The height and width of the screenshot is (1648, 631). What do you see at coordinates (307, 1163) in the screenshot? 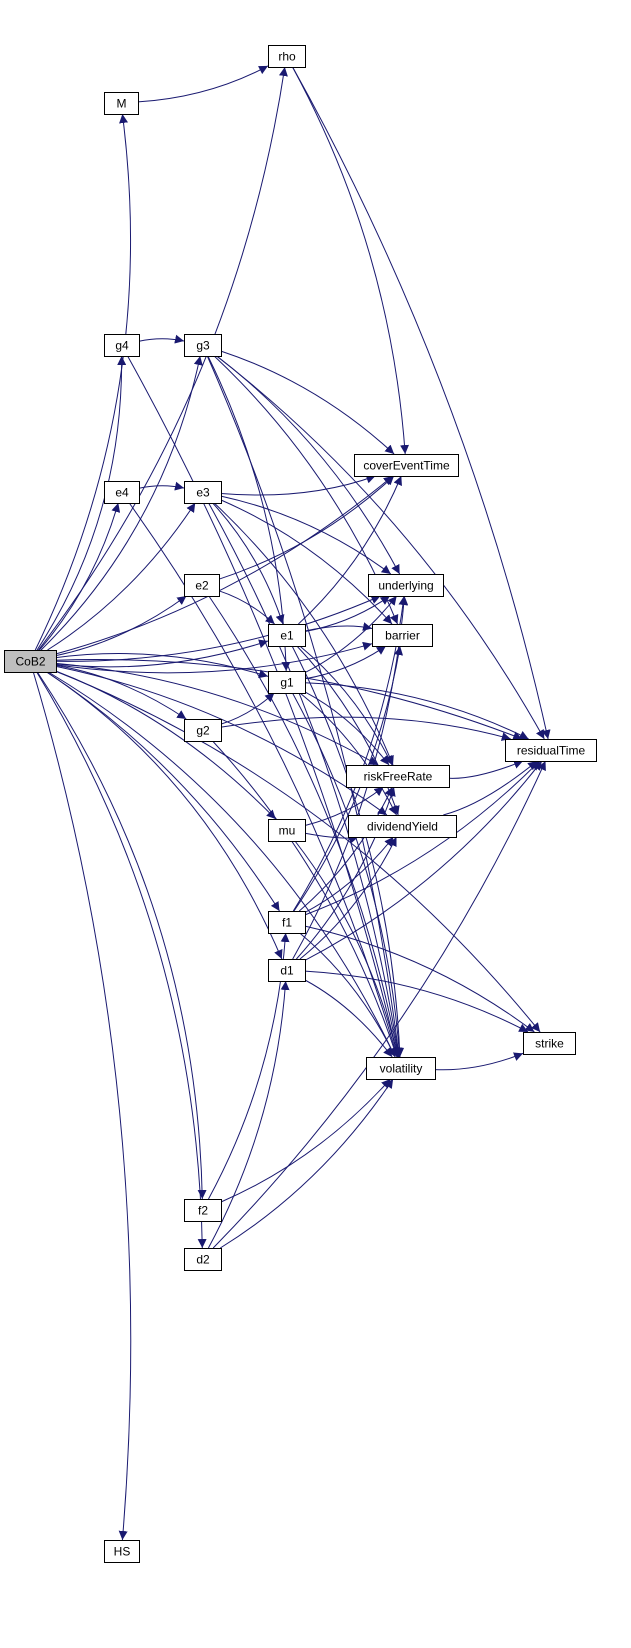
I see `edge-d2-to-volatility` at bounding box center [307, 1163].